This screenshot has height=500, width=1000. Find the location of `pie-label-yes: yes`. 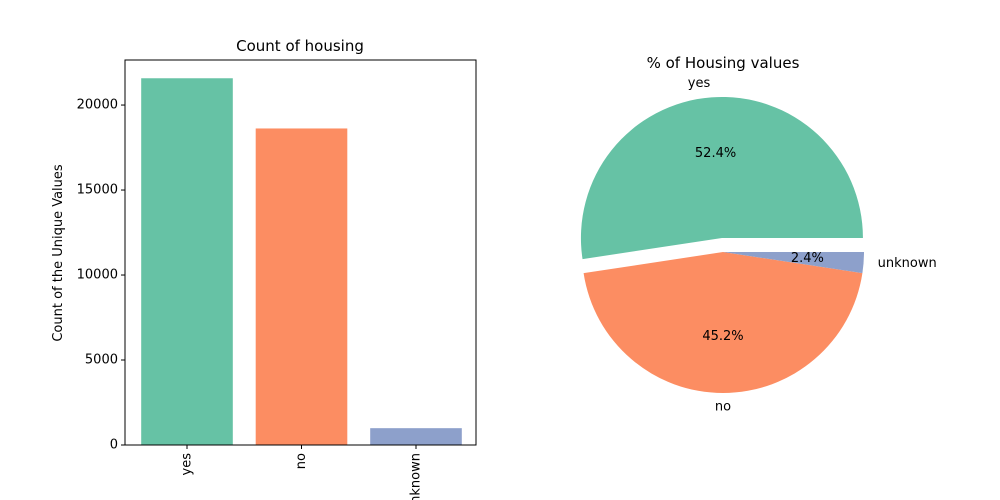

pie-label-yes: yes is located at coordinates (699, 83).